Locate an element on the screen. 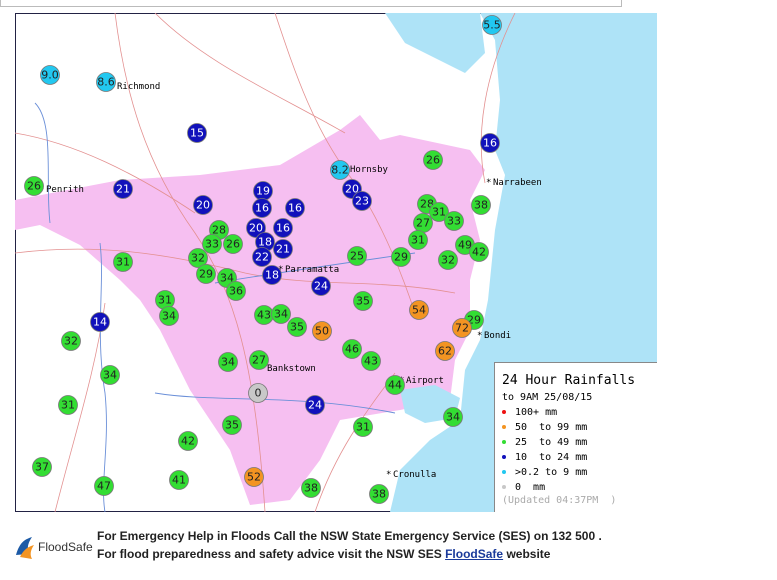 The width and height of the screenshot is (777, 580). marker-value: 41 is located at coordinates (179, 480).